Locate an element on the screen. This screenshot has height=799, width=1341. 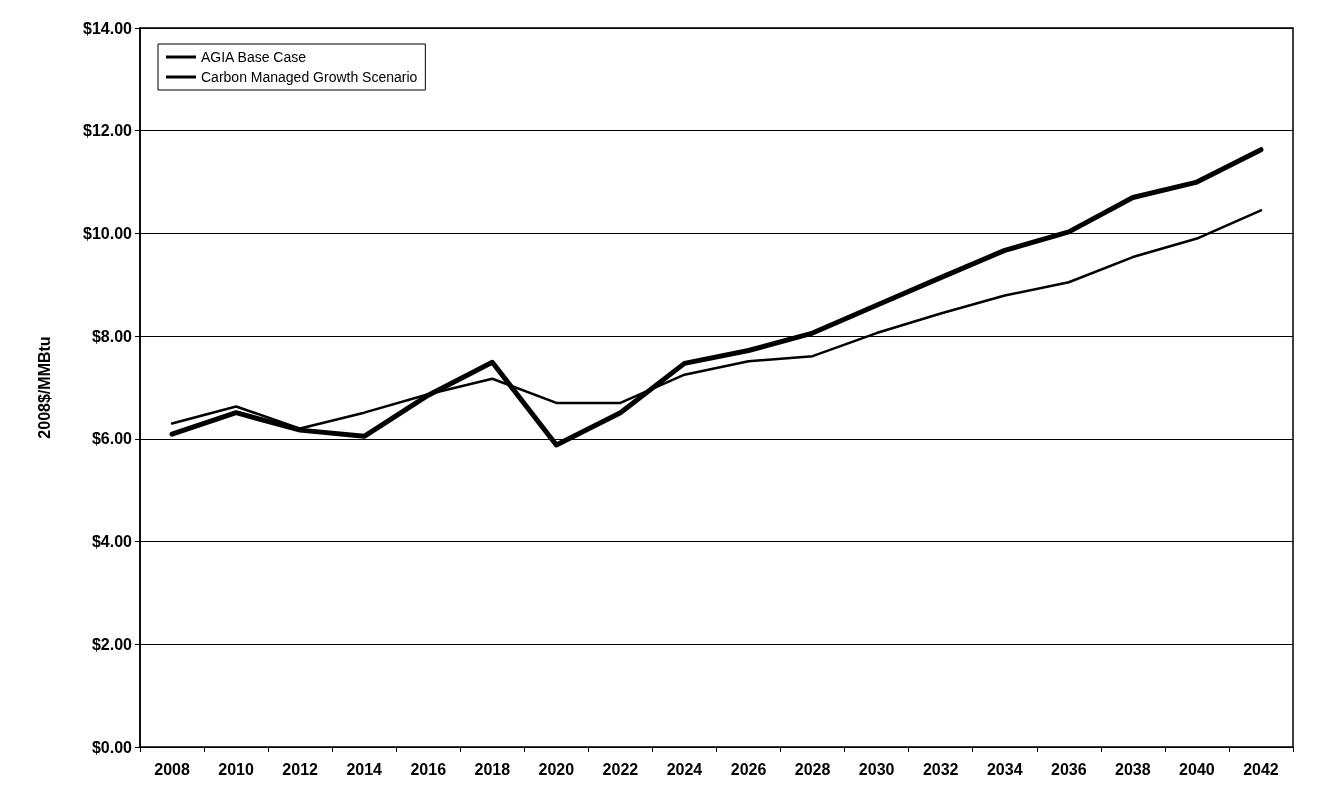
x-tick-label: 2040 is located at coordinates (1197, 769).